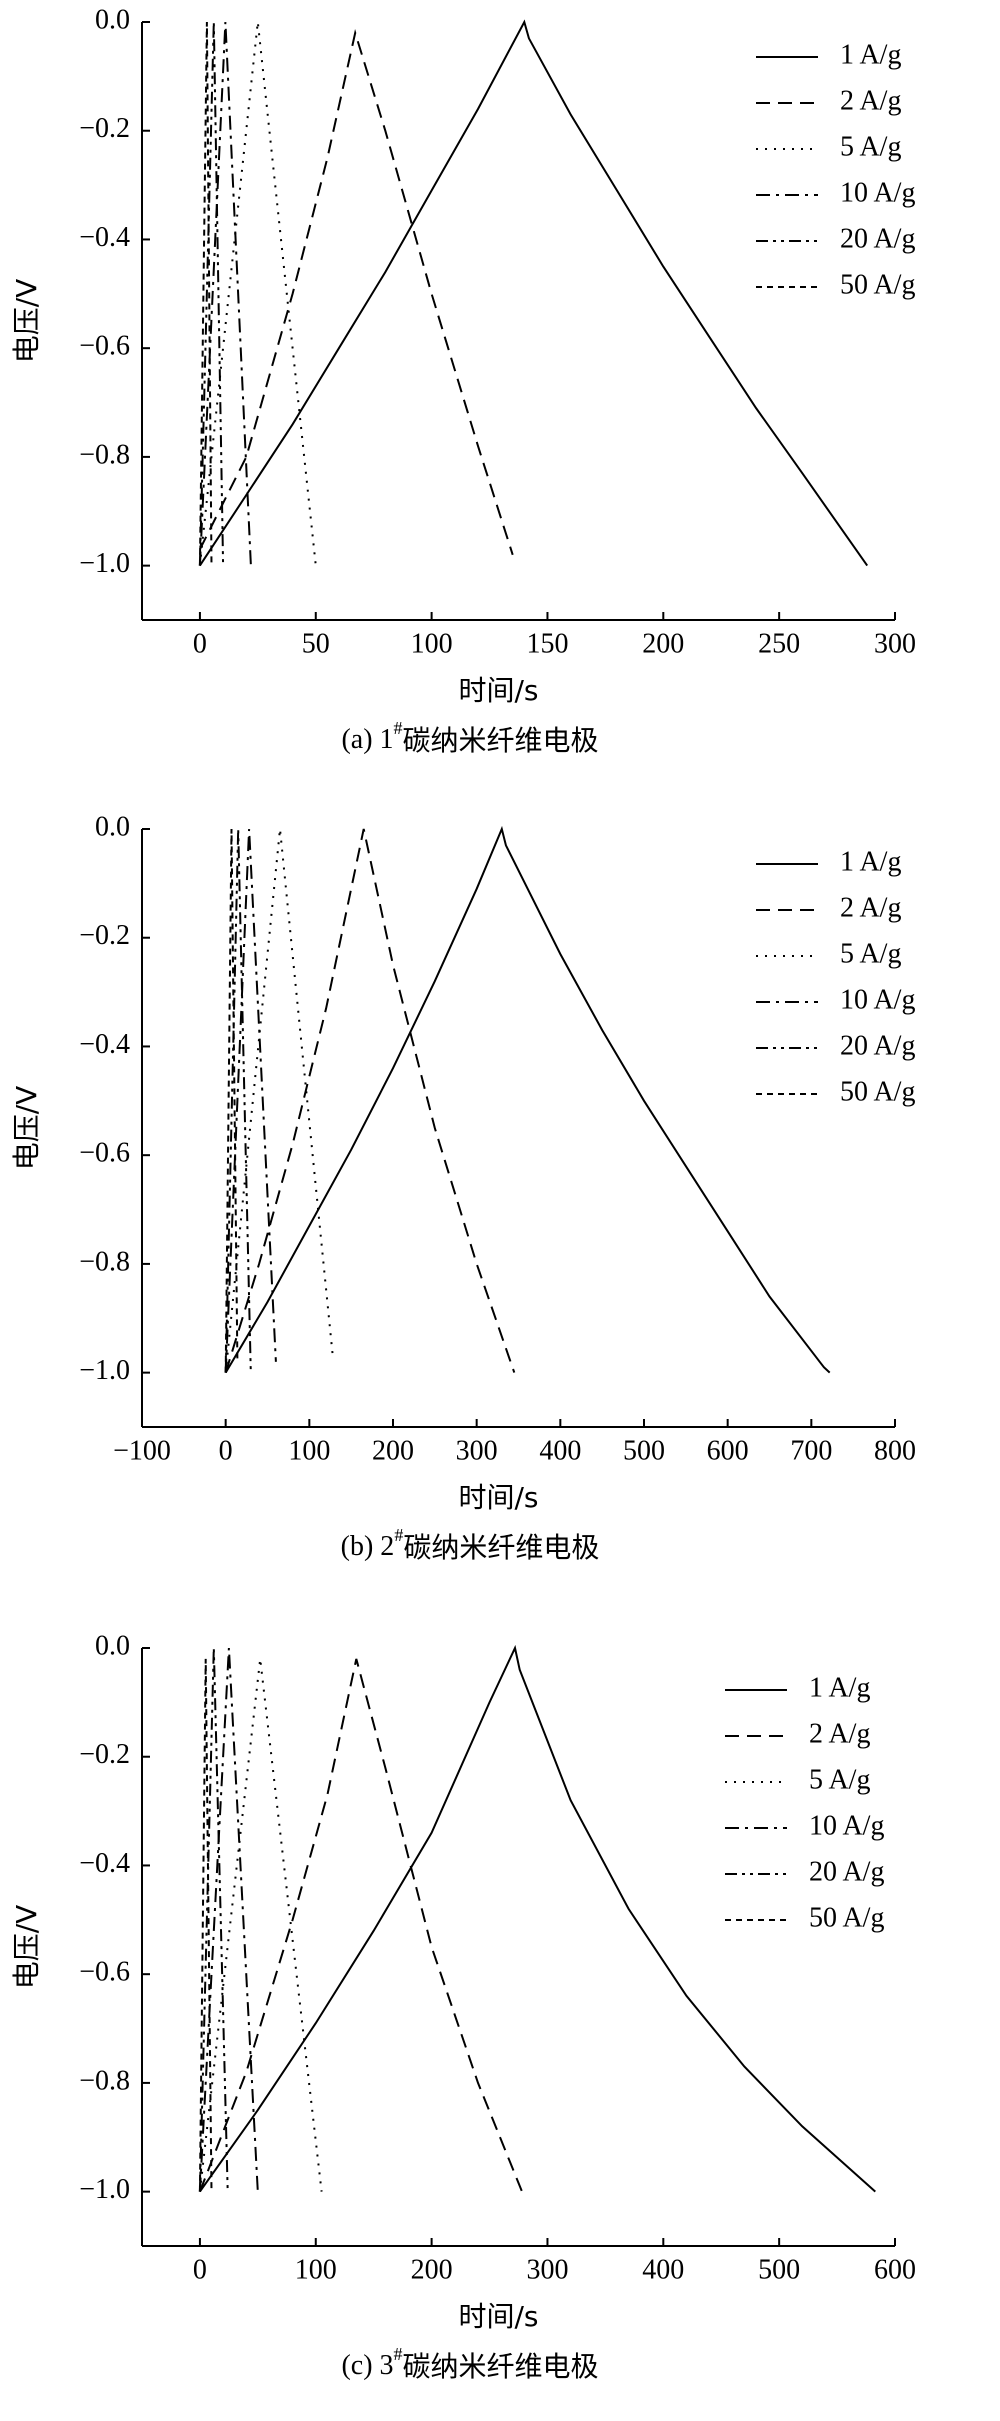 The image size is (1000, 2421). Describe the element at coordinates (142, 1450) in the screenshot. I see `x-tick-label: −100` at that location.